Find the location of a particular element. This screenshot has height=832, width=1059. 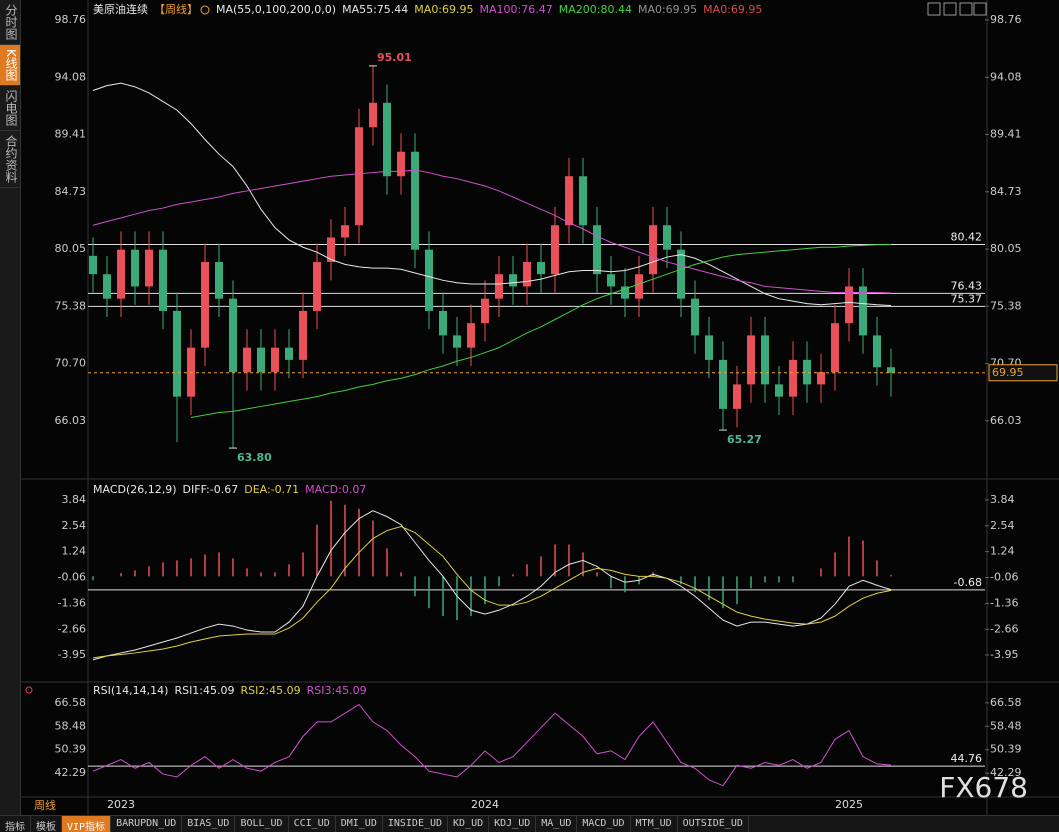

toolbar-tab: DMI_UD is located at coordinates (359, 824).